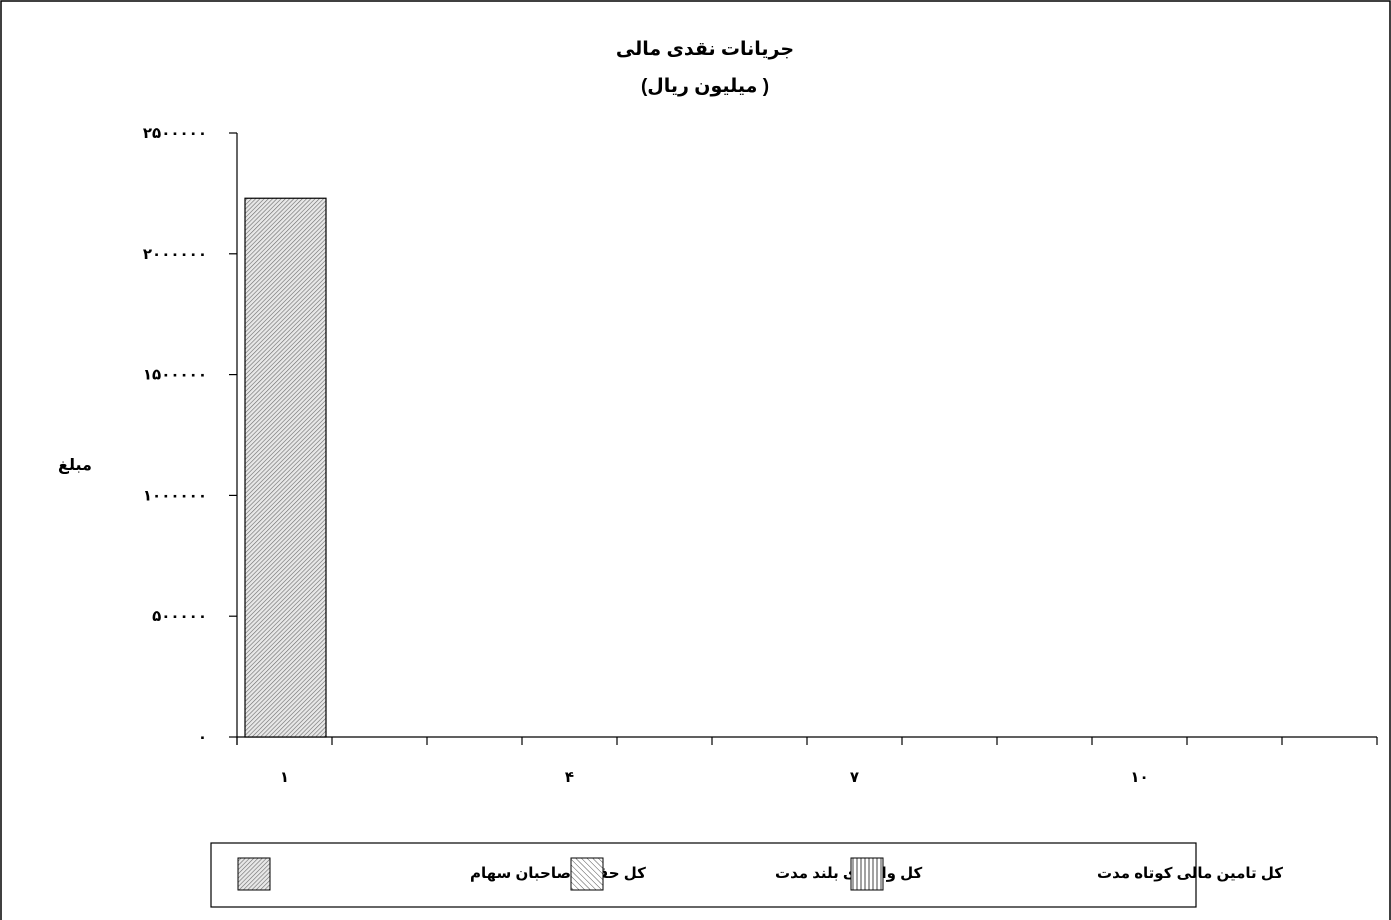  I want to click on legend-label: کل تامین مالی کوتاه مدت, so click(1190, 873).